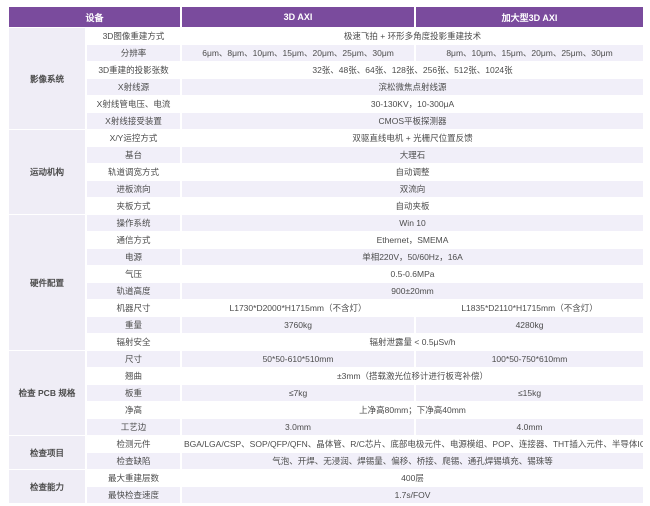  I want to click on spec-row: 检查能力 最大重建层数 400层, so click(326, 486).